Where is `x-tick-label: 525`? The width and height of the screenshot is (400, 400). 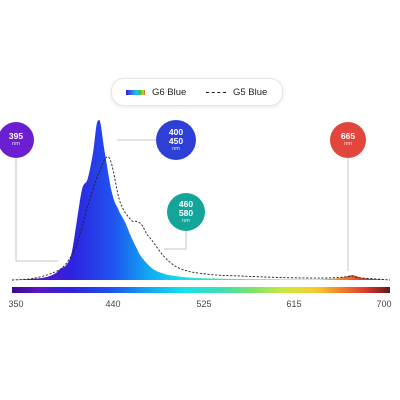 x-tick-label: 525 is located at coordinates (204, 304).